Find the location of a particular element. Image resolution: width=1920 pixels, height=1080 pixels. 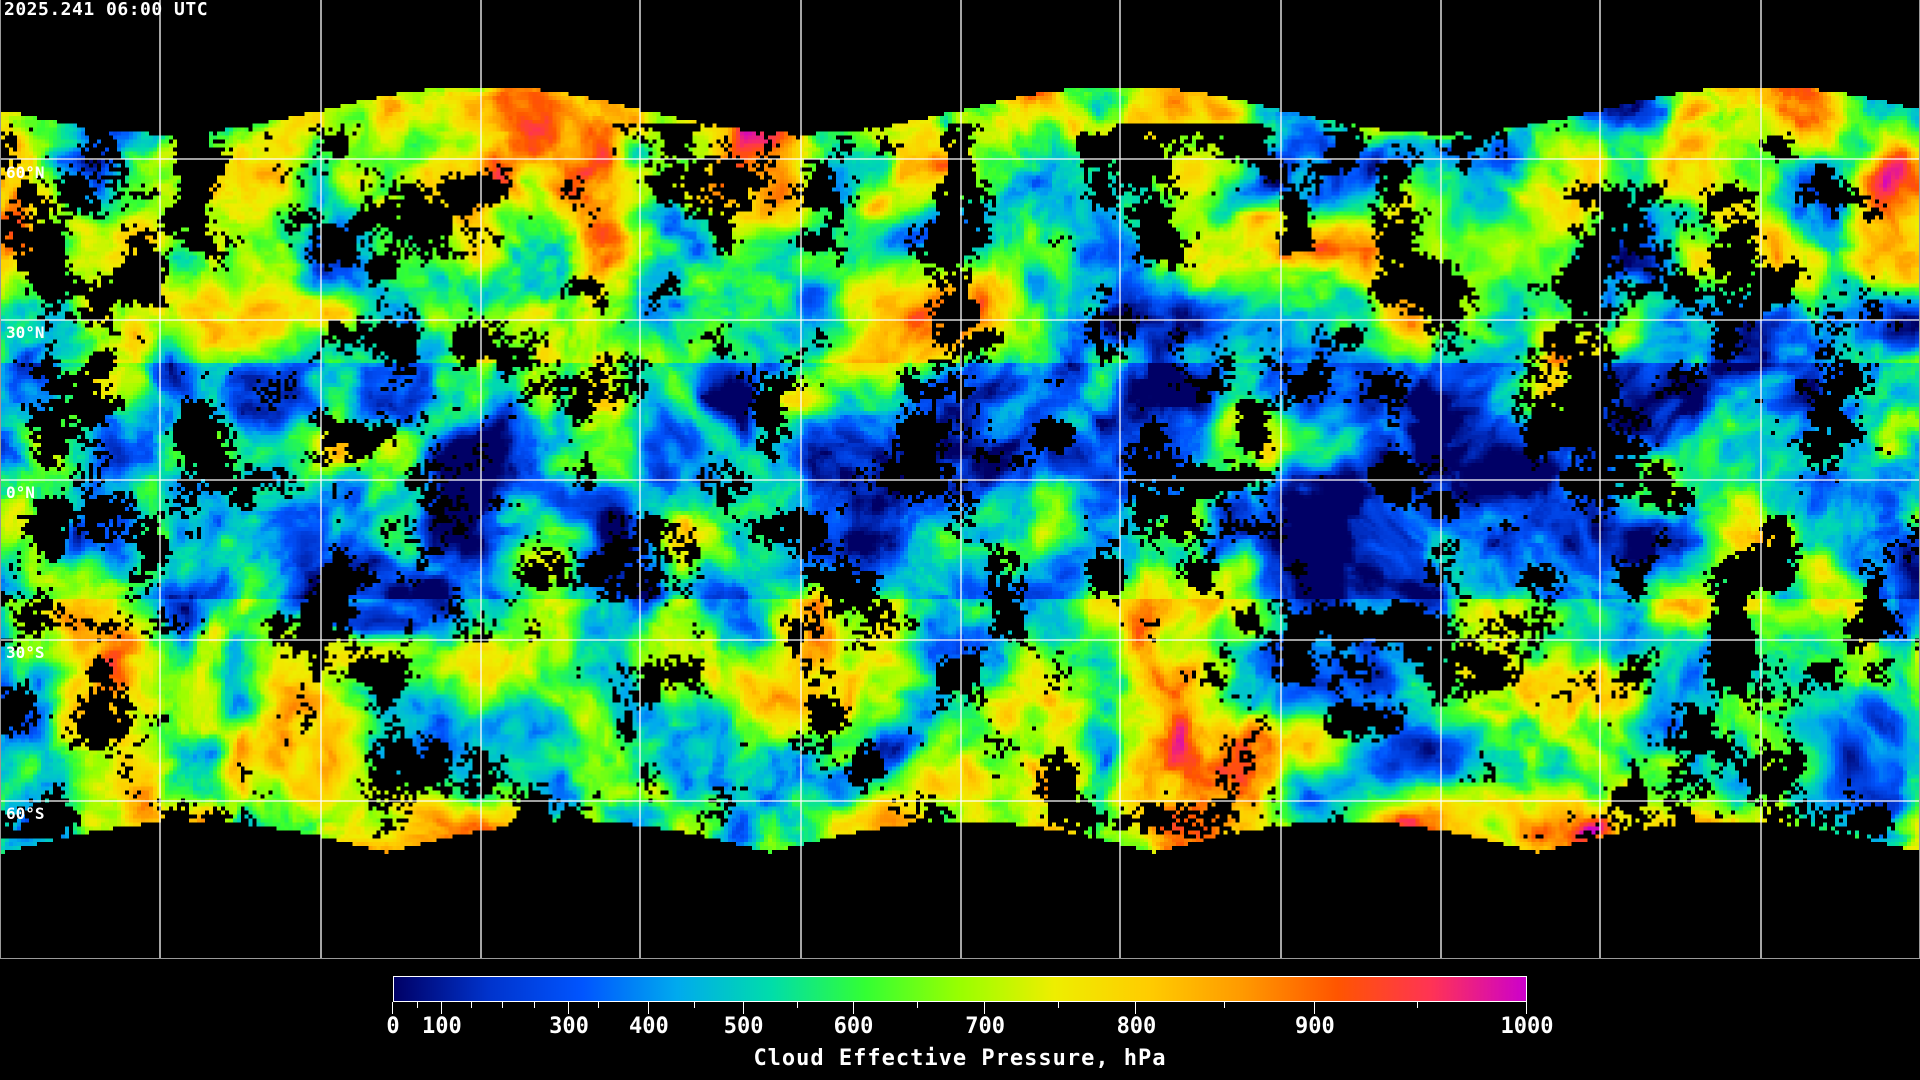

colorbar-ticks is located at coordinates (959, 1008).